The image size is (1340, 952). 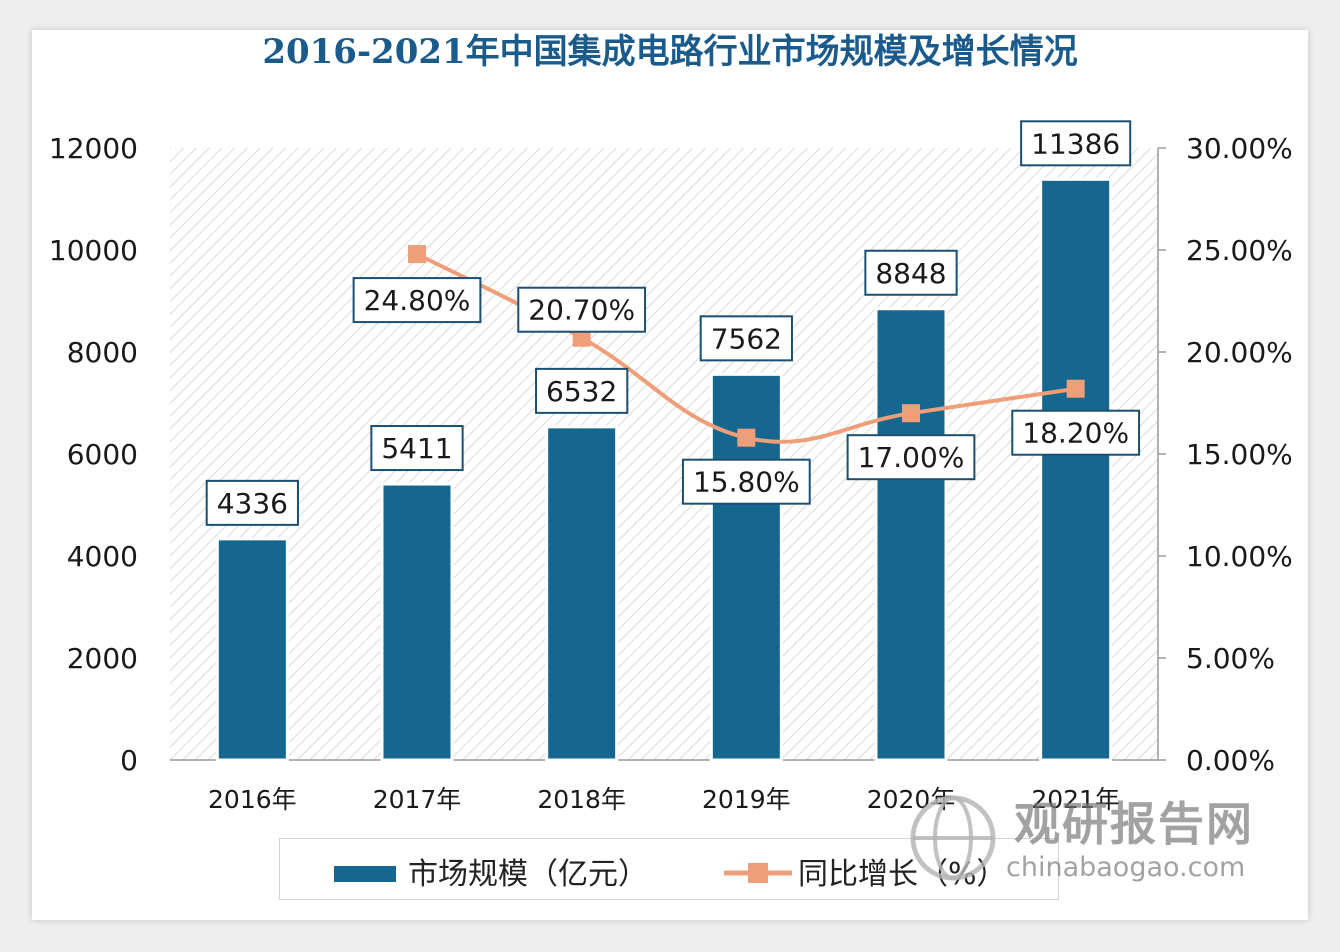 What do you see at coordinates (1126, 867) in the screenshot?
I see `watermark-url: chinabaogao.com` at bounding box center [1126, 867].